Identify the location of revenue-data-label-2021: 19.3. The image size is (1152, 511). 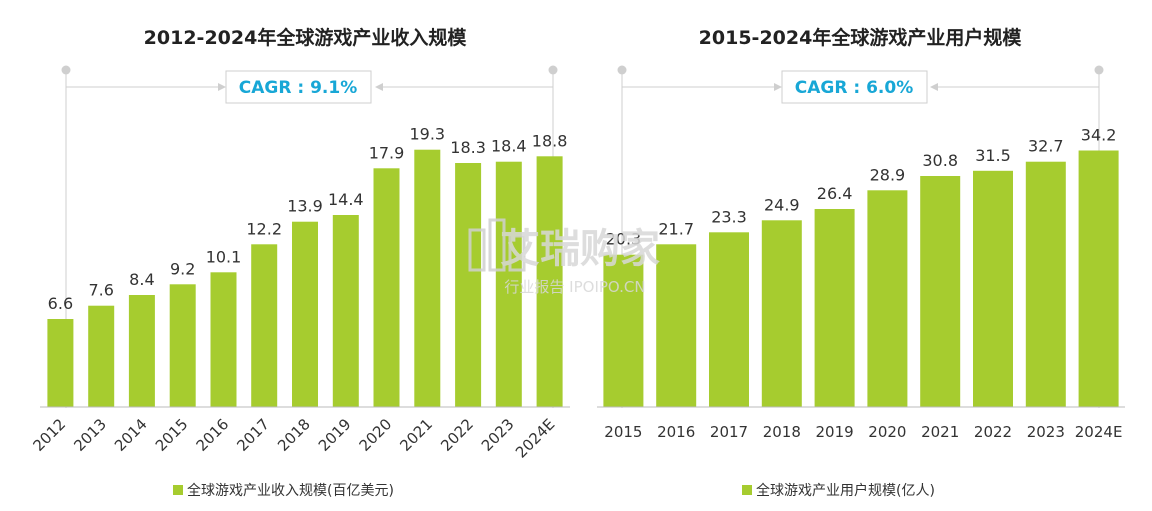
(427, 134).